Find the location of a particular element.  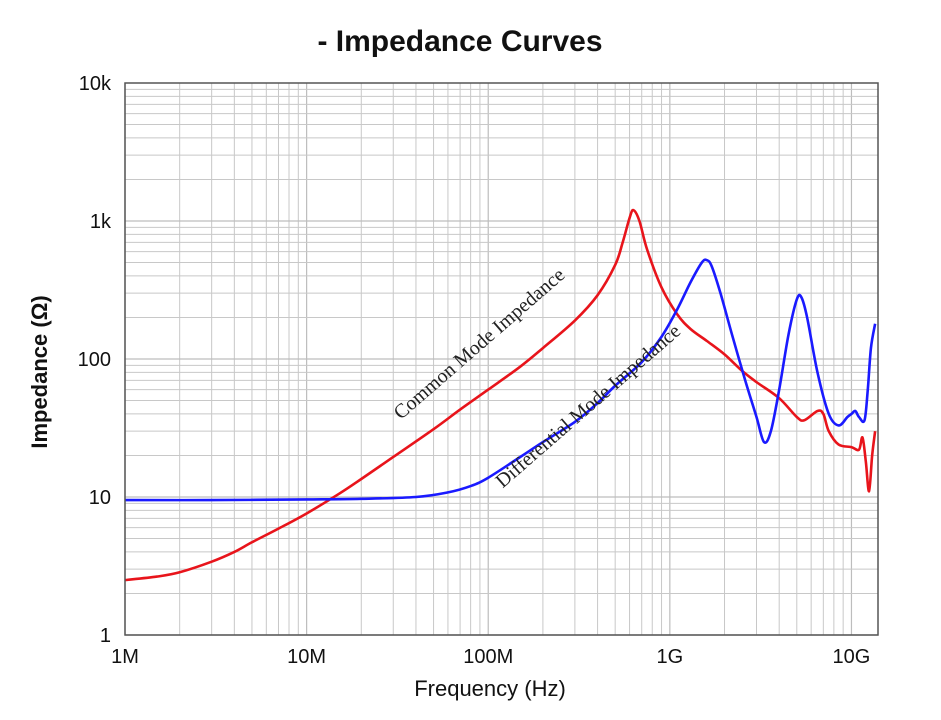

y-axis-label: Impedance (Ω) is located at coordinates (39, 371).